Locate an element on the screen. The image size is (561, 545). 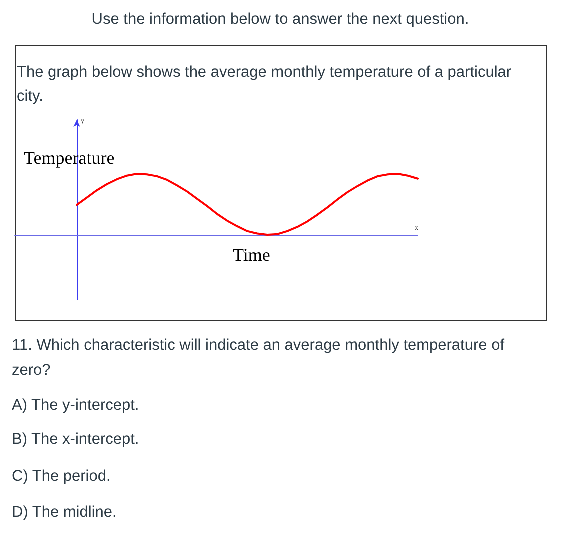
chart-subtitle: The graph below shows the average monthly temperature of a particular city. is located at coordinates (265, 85).